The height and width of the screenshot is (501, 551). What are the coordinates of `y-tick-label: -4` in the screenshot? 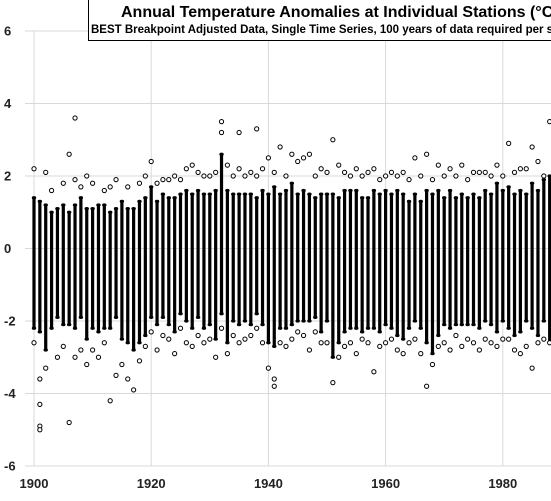 It's located at (10, 393).